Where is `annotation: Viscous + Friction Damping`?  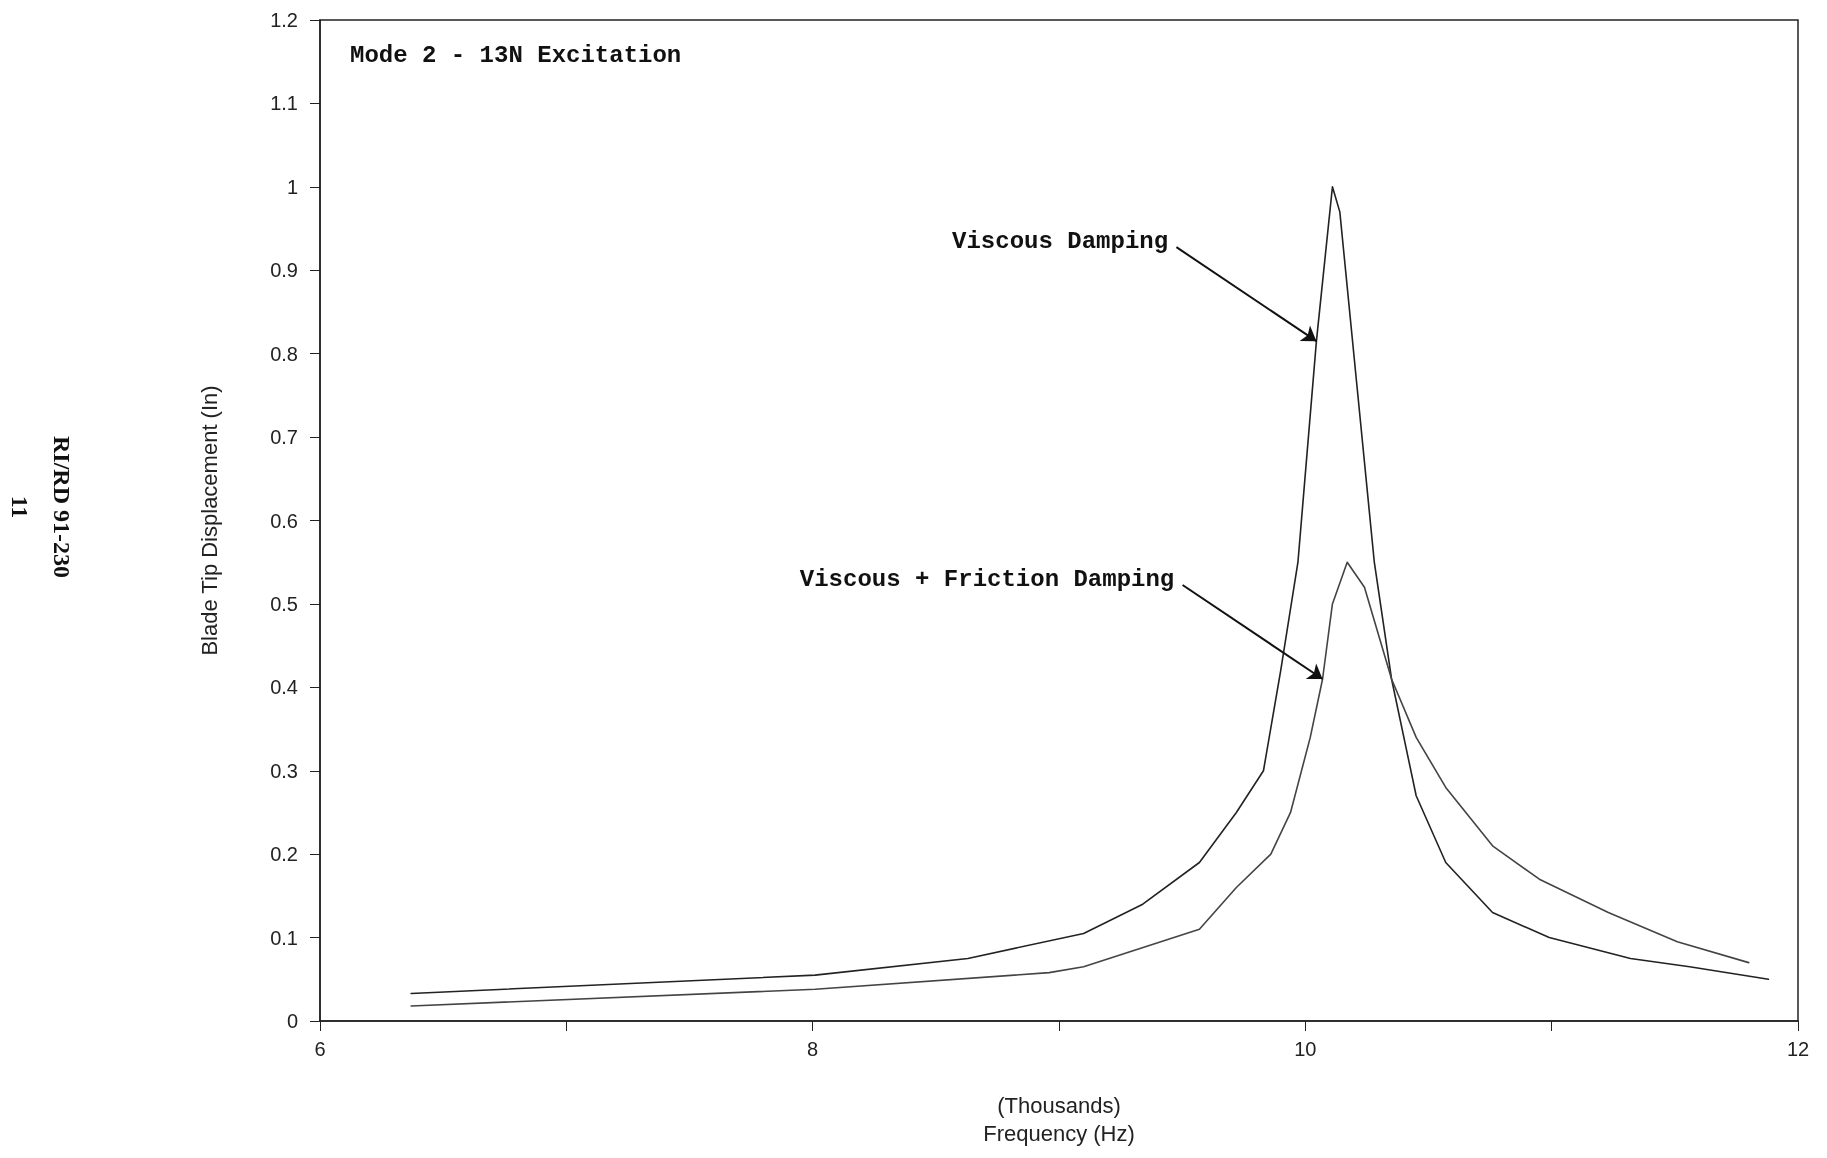 annotation: Viscous + Friction Damping is located at coordinates (987, 579).